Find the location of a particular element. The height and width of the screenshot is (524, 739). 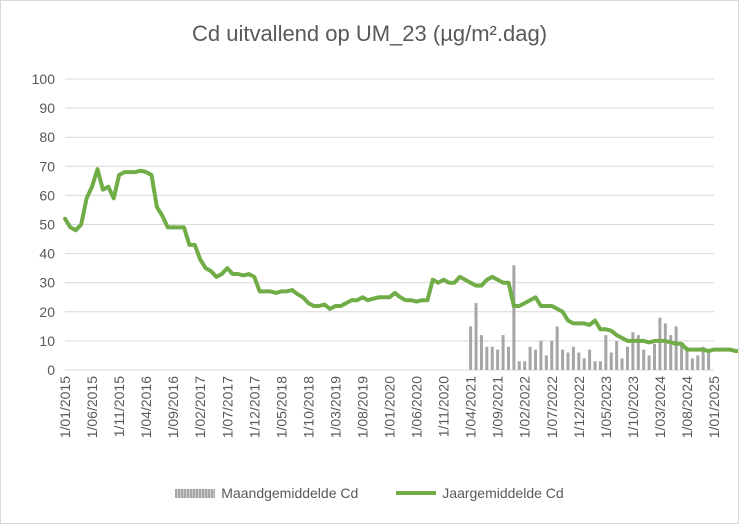

legend-label-line: Jaargemiddelde Cd is located at coordinates (503, 493).